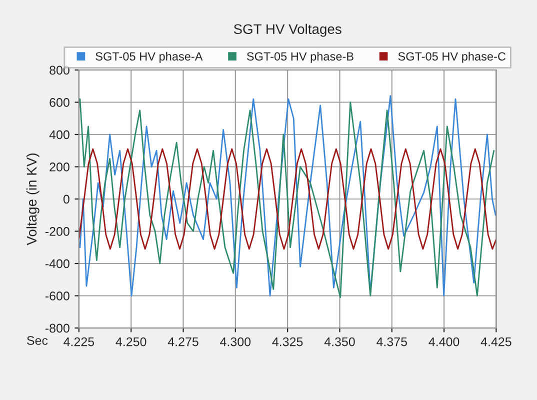  Describe the element at coordinates (444, 341) in the screenshot. I see `x-tick-label: 4.400` at that location.